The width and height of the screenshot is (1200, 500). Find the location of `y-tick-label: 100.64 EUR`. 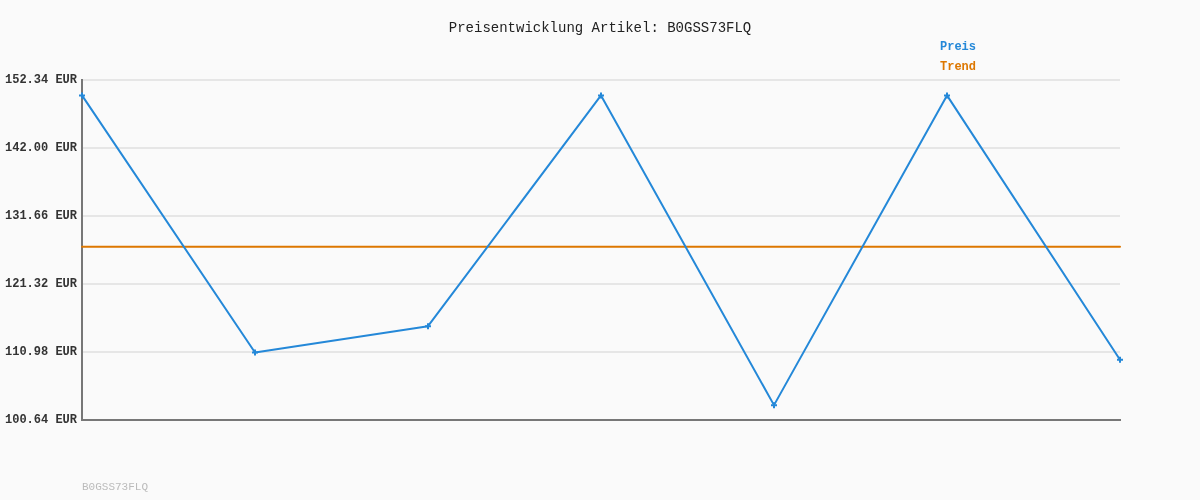

y-tick-label: 100.64 EUR is located at coordinates (41, 420).